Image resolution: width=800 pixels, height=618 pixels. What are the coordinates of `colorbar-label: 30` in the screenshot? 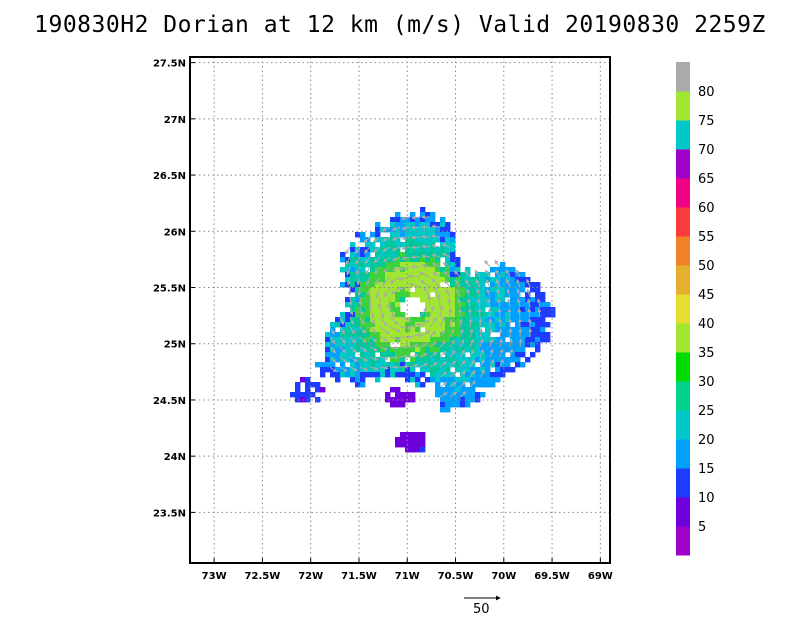 It's located at (706, 382).